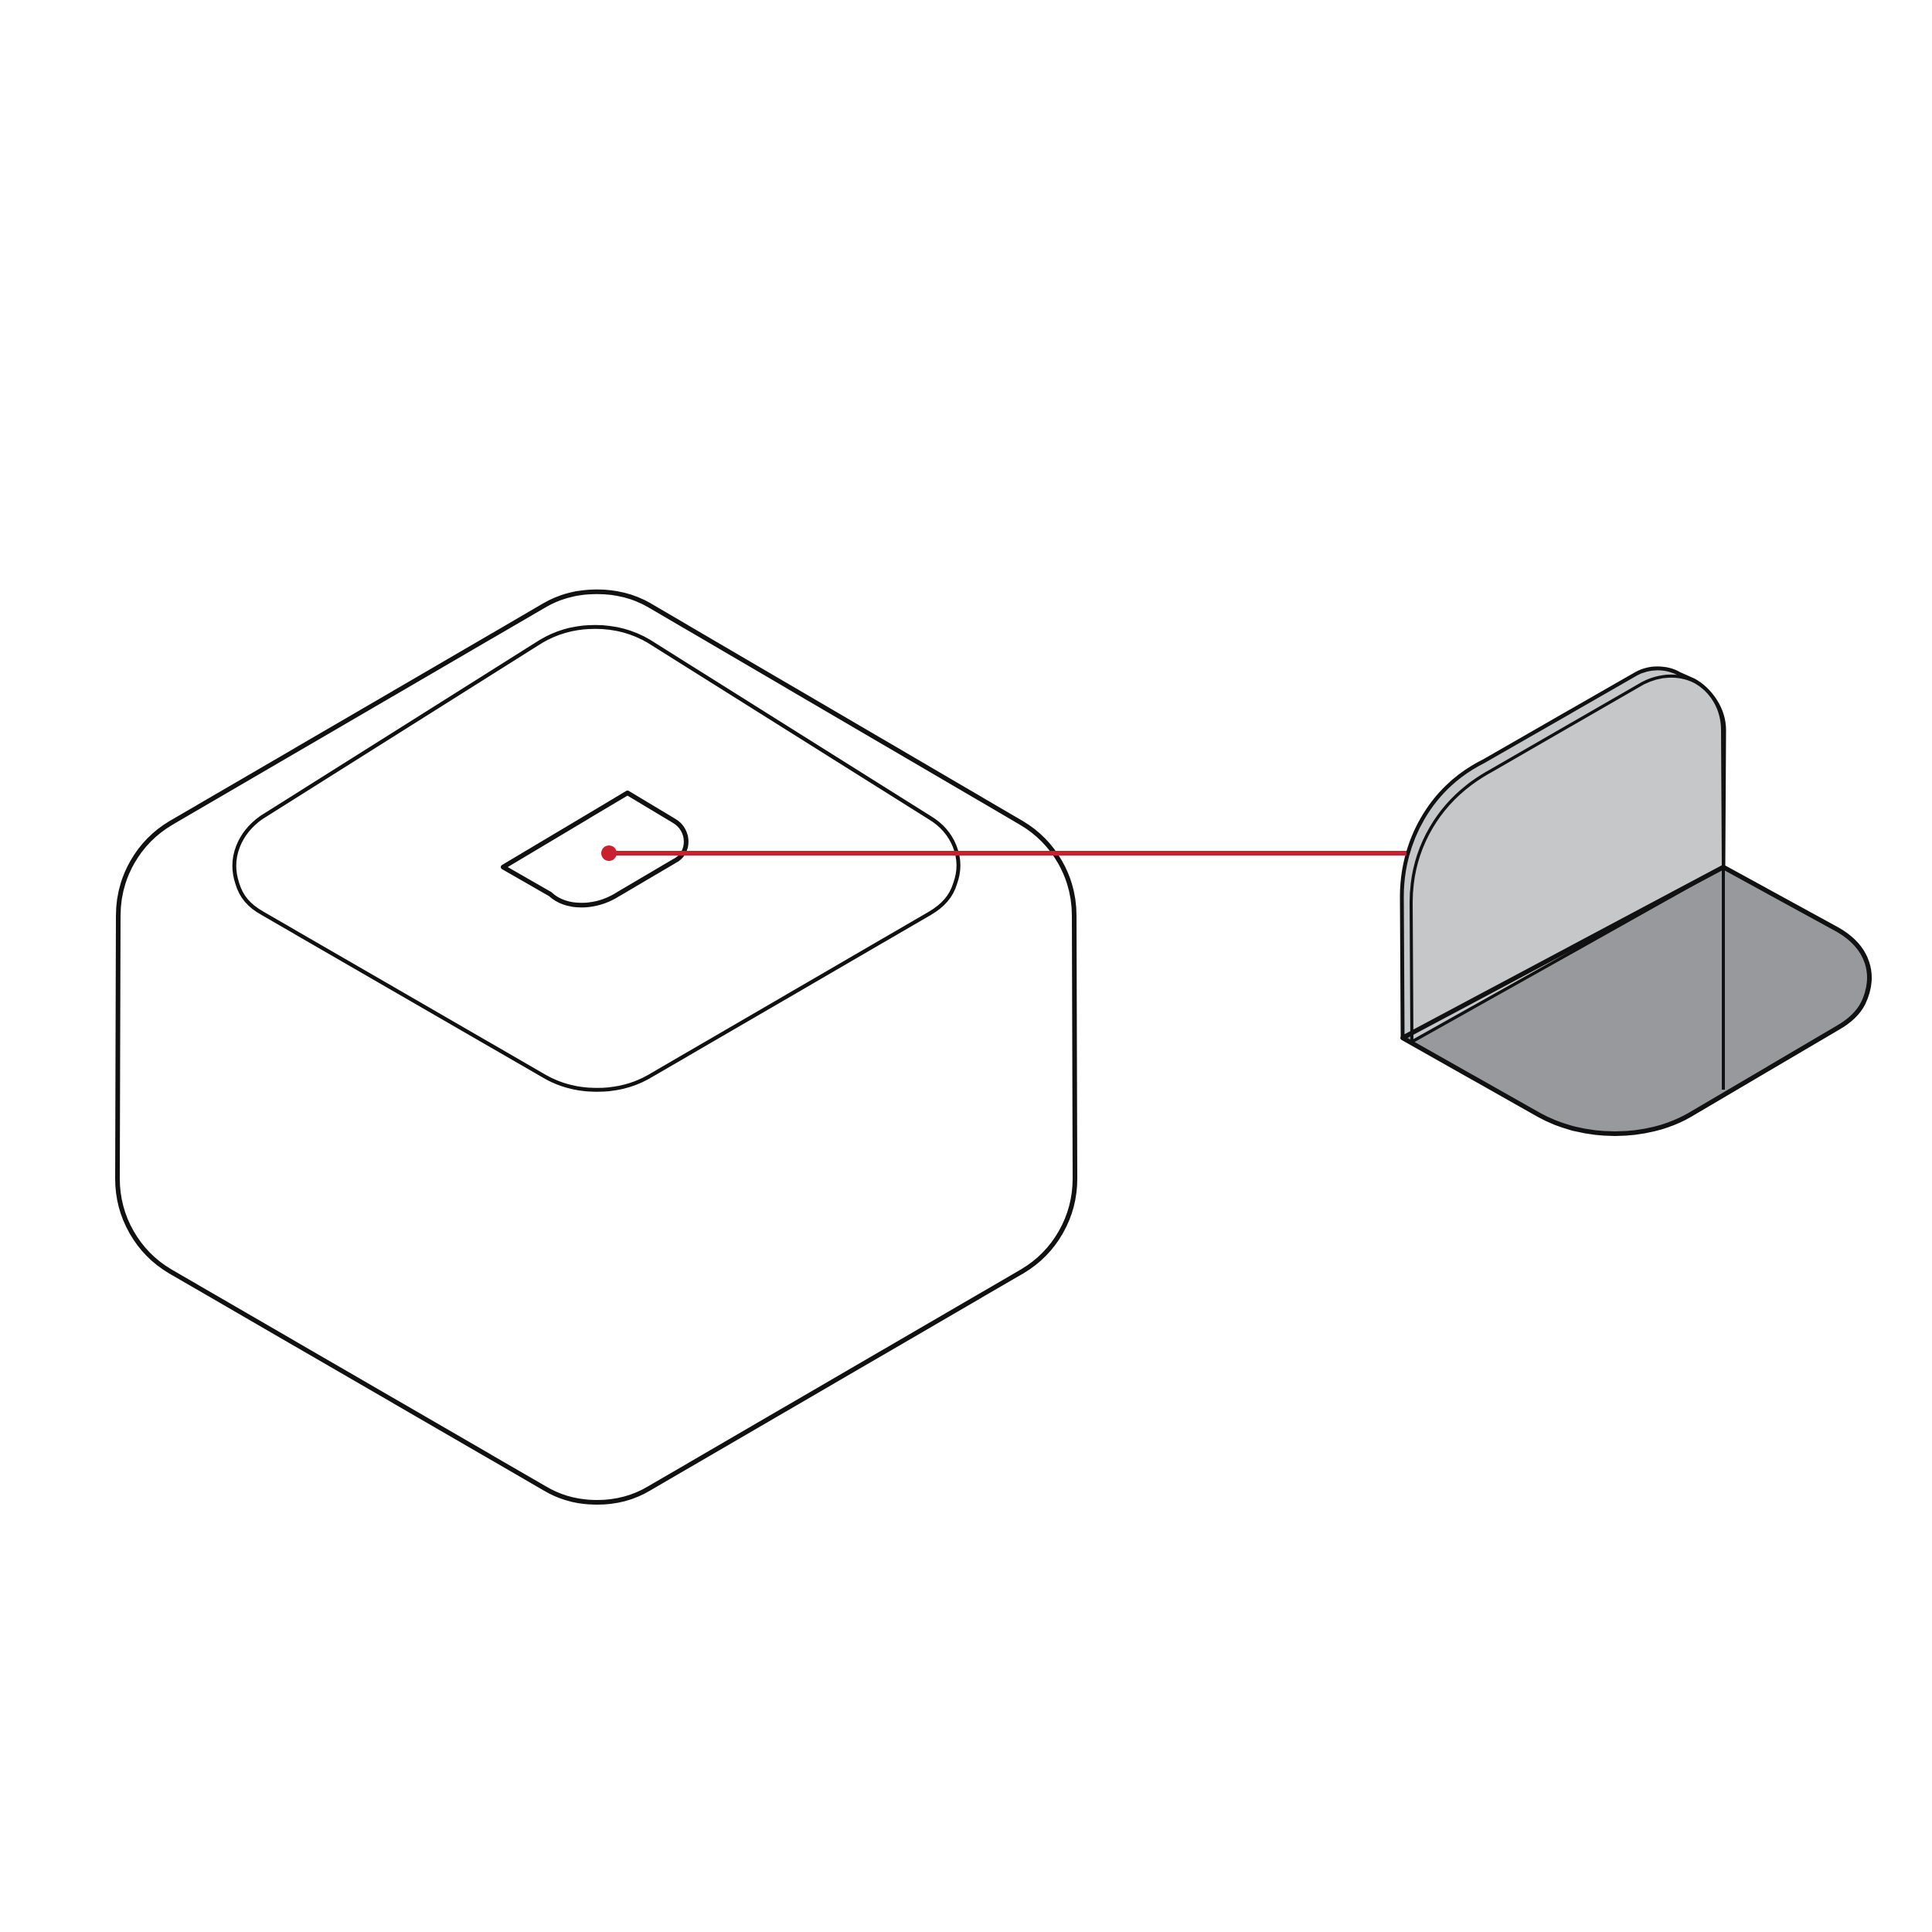 This screenshot has height=1932, width=1932. I want to click on leader-origin-dot, so click(609, 853).